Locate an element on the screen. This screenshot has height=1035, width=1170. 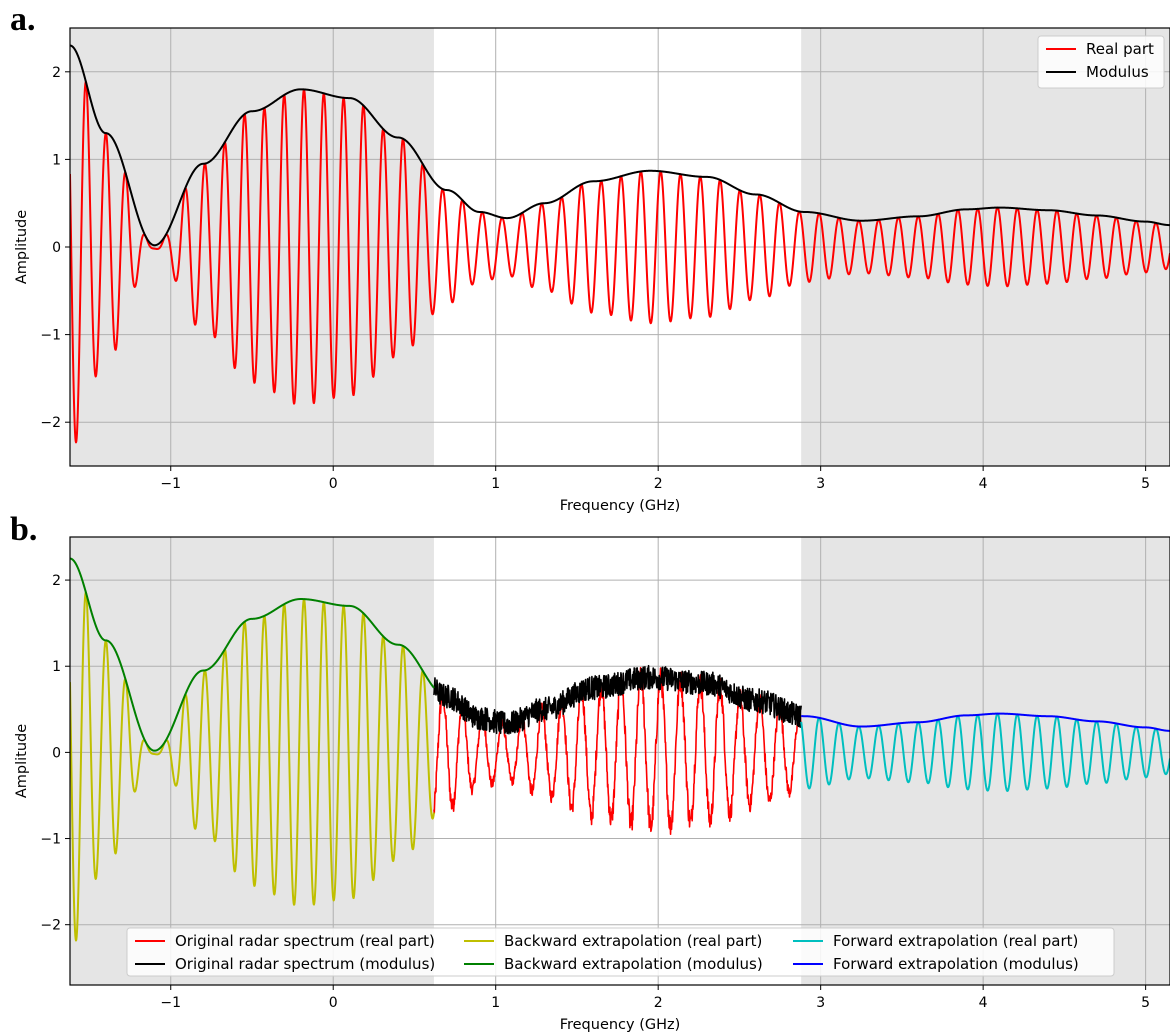
legend-entry: Modulus is located at coordinates (1117, 72).